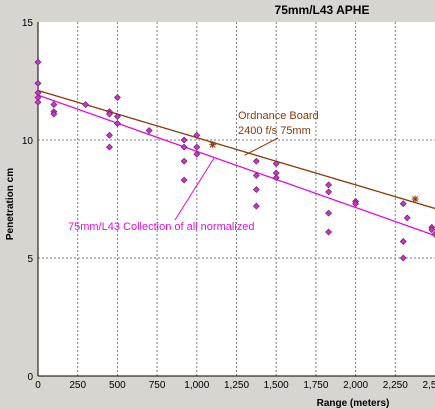 The height and width of the screenshot is (409, 435). What do you see at coordinates (278, 116) in the screenshot?
I see `ordnance-annotation-line-1: Ordnance Board` at bounding box center [278, 116].